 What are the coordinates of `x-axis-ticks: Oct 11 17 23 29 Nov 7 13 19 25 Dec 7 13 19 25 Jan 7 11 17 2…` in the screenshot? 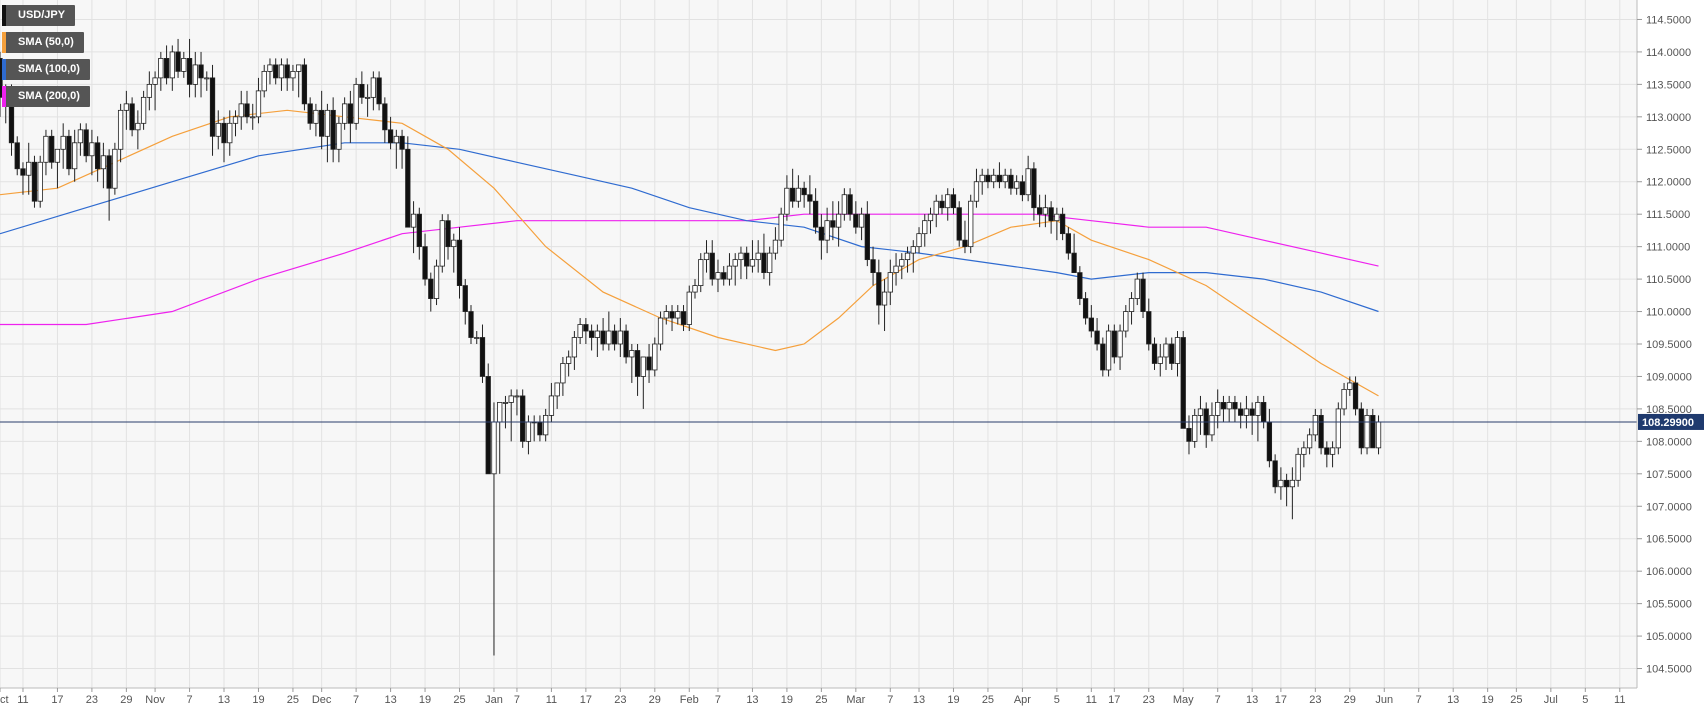 It's located at (812, 697).